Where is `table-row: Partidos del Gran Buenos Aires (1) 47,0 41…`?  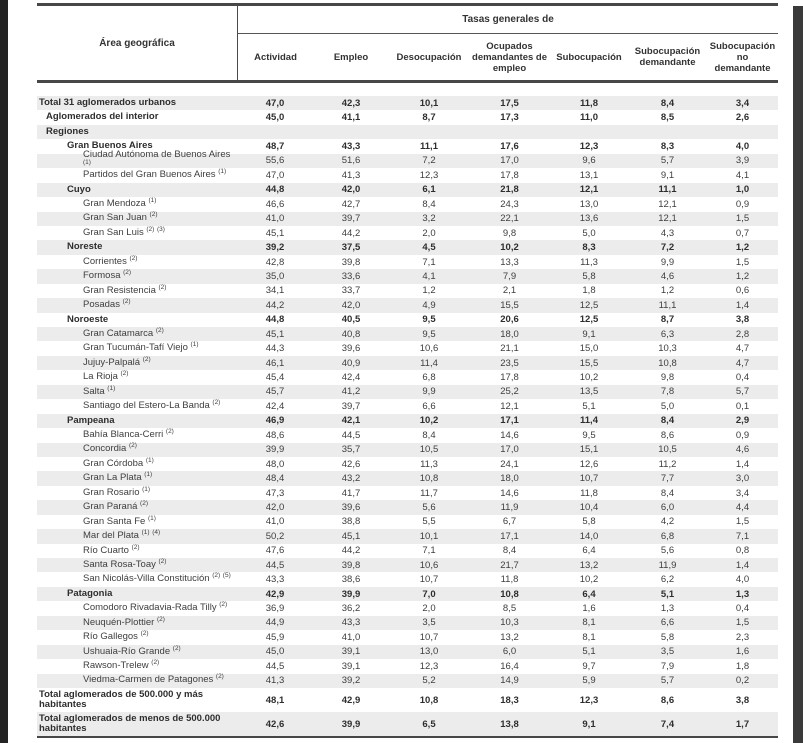 table-row: Partidos del Gran Buenos Aires (1) 47,0 41… is located at coordinates (407, 175).